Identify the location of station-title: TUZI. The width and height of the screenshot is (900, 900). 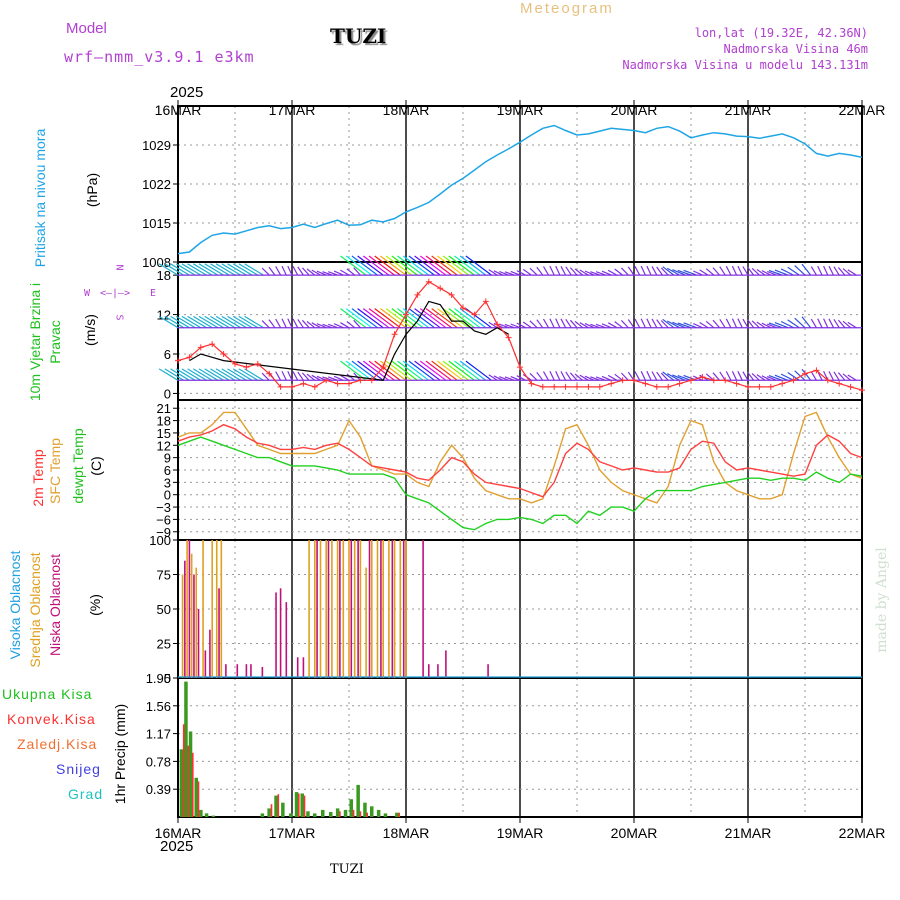
(358, 36).